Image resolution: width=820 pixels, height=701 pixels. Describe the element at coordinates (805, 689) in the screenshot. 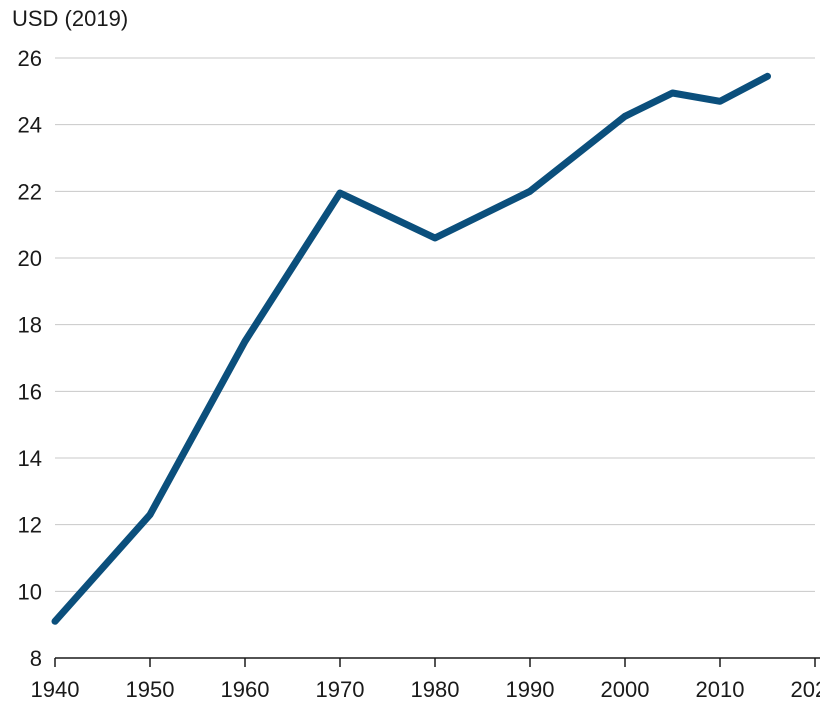

I see `x-tick-label: 2020` at that location.